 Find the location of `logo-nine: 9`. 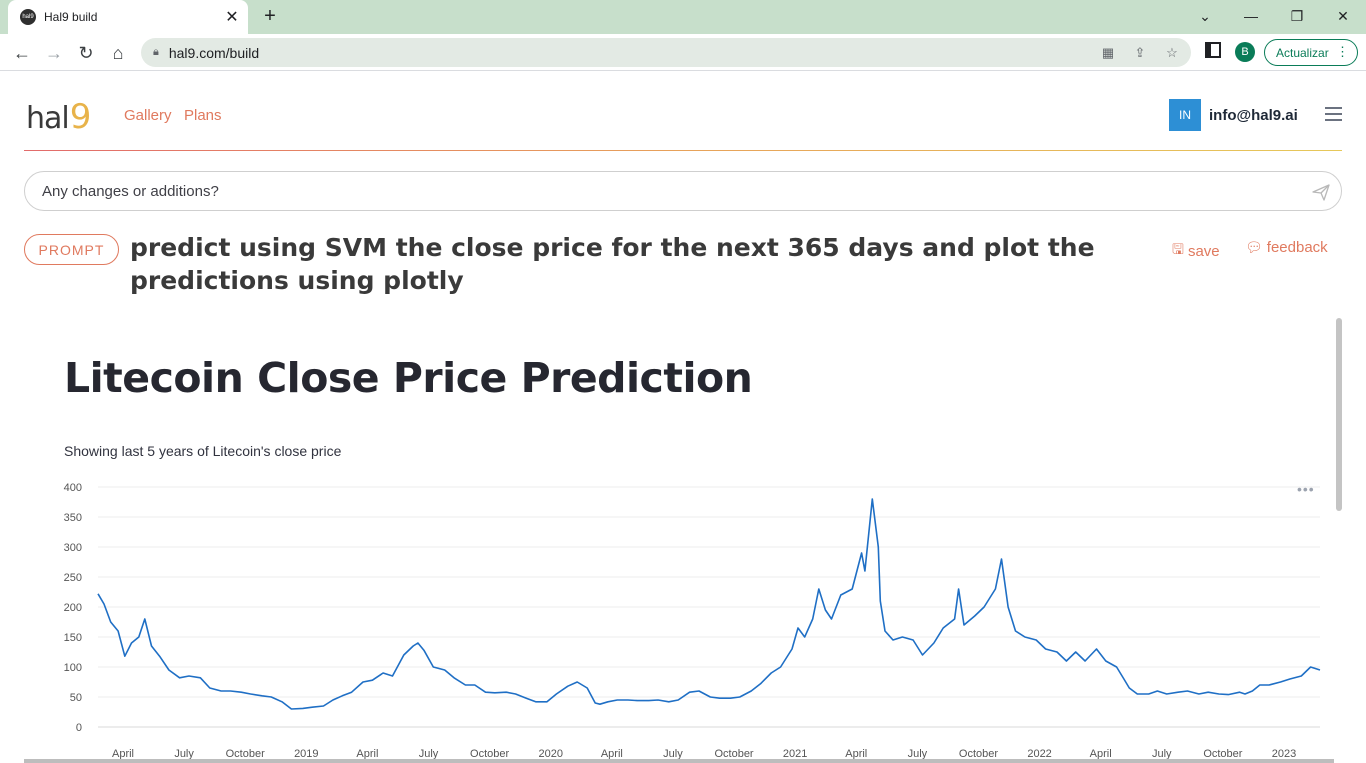

logo-nine: 9 is located at coordinates (80, 117).